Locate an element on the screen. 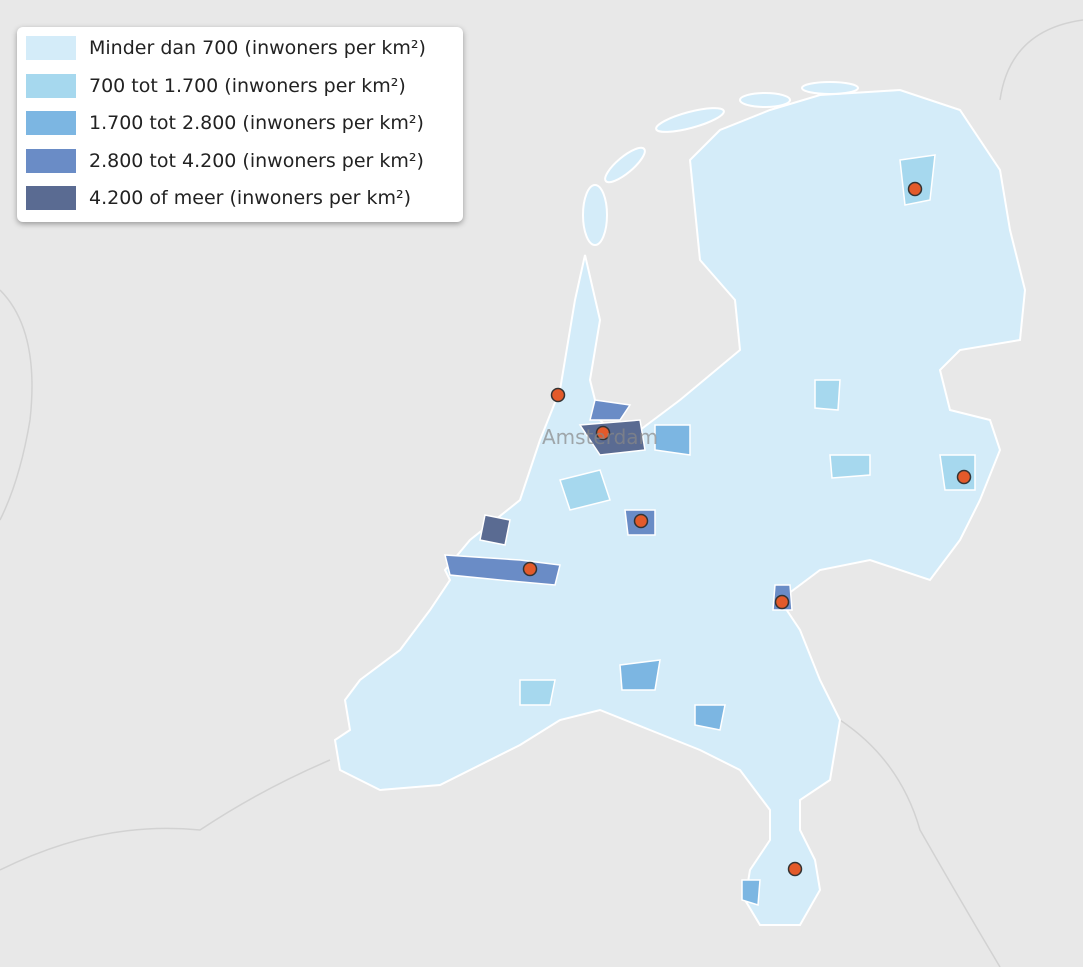  legend-label: 1.700 tot 2.800 (inwoners per km²) is located at coordinates (256, 123).